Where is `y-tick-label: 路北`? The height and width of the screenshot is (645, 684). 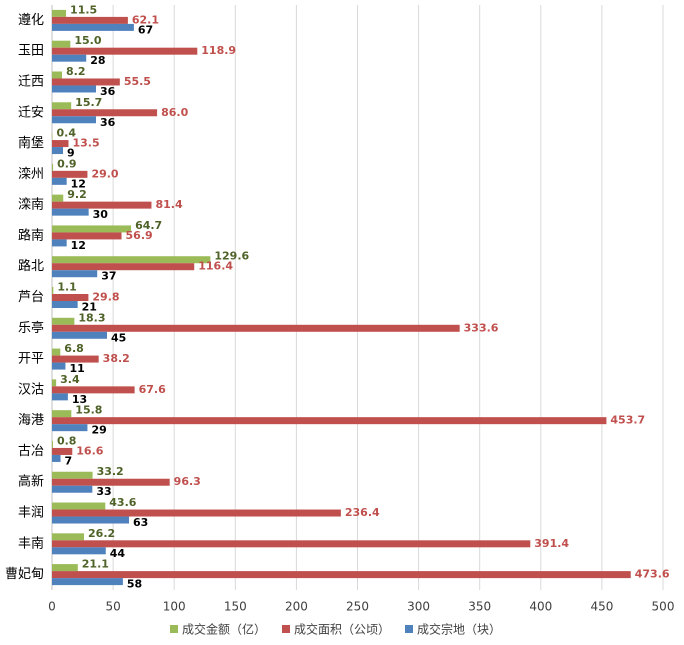 y-tick-label: 路北 is located at coordinates (31, 266).